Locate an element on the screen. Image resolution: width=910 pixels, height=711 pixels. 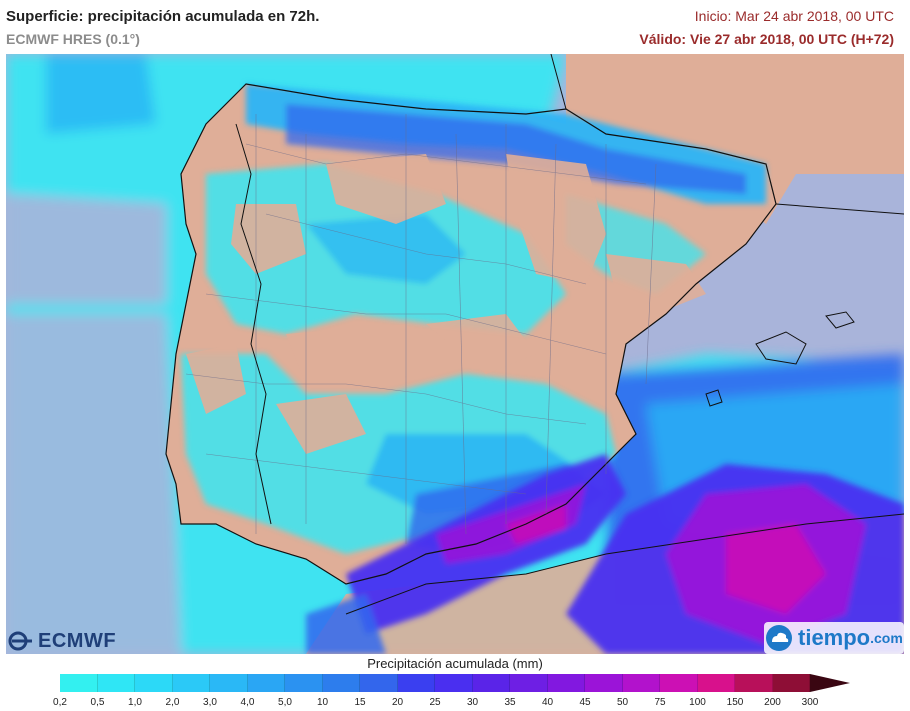
ecmwf-logo: ECMWF is located at coordinates (62, 641).